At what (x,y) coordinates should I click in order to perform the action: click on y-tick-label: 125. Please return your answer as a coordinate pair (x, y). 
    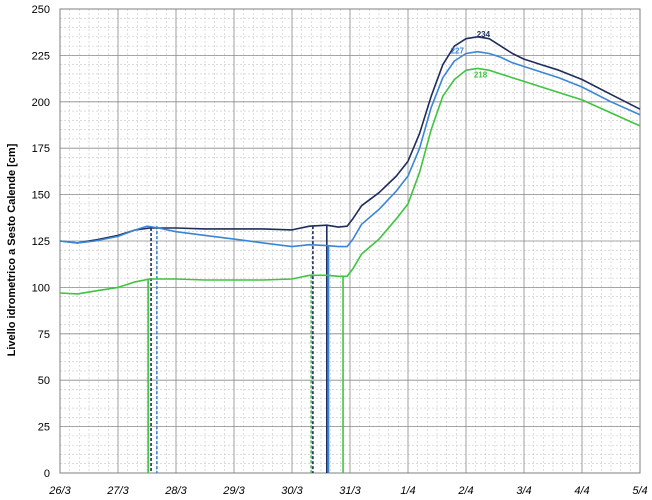
    Looking at the image, I should click on (41, 242).